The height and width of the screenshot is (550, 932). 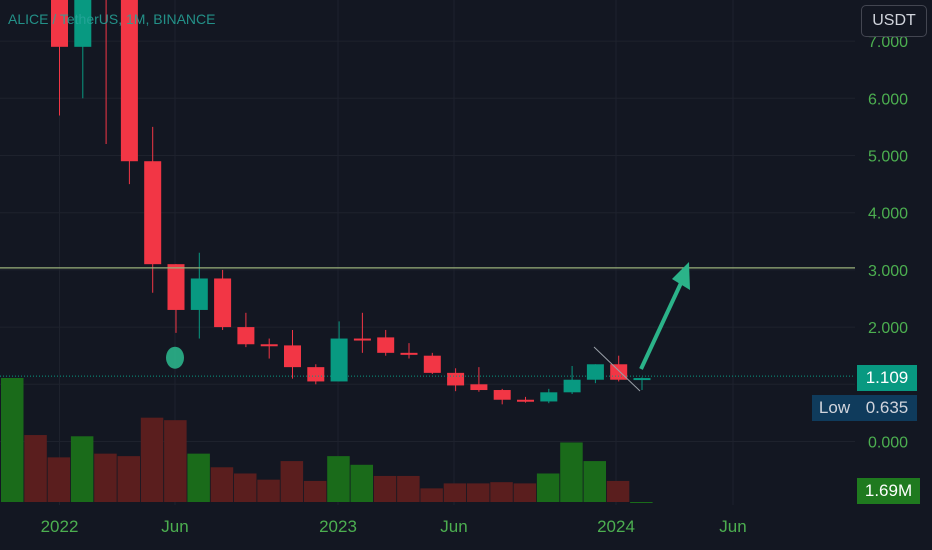 I want to click on price-tick-label: 6.000, so click(x=888, y=99).